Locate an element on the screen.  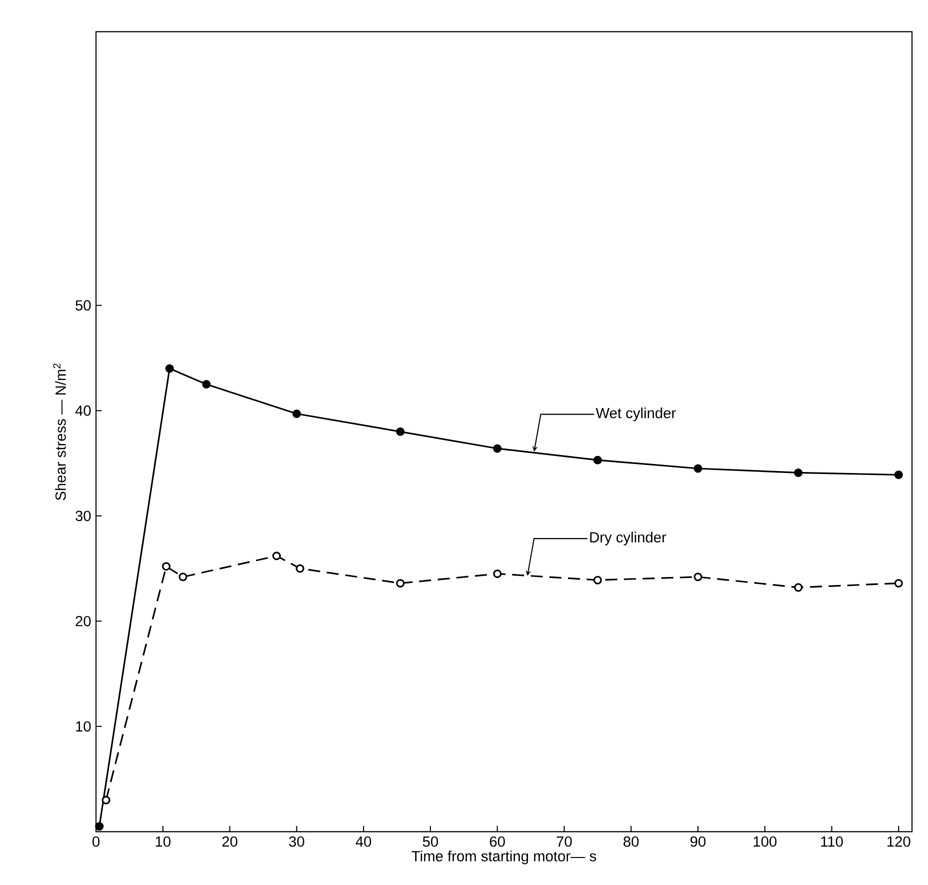
x-tick-label: 40 is located at coordinates (364, 841).